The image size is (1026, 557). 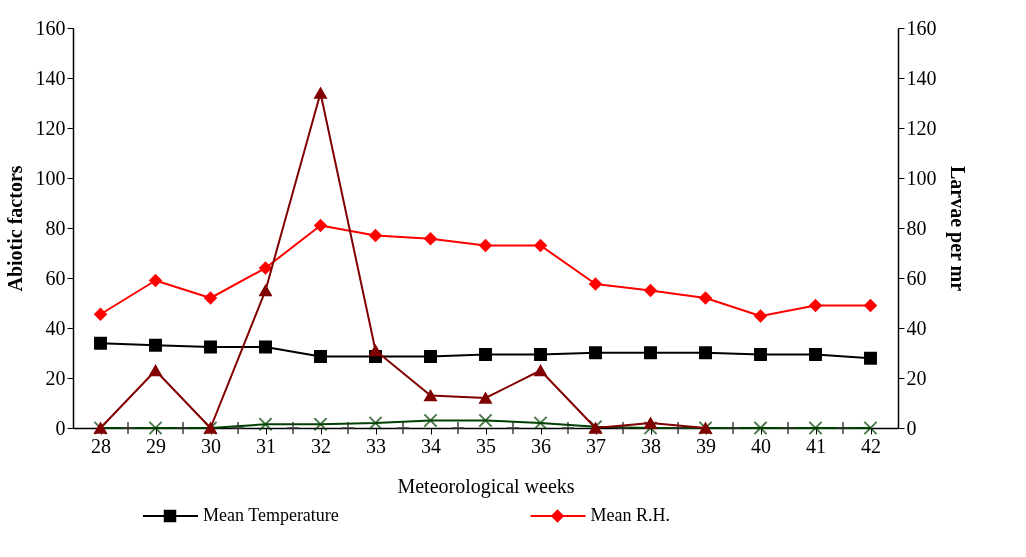 I want to click on y-tick-label: 60, so click(x=55, y=277).